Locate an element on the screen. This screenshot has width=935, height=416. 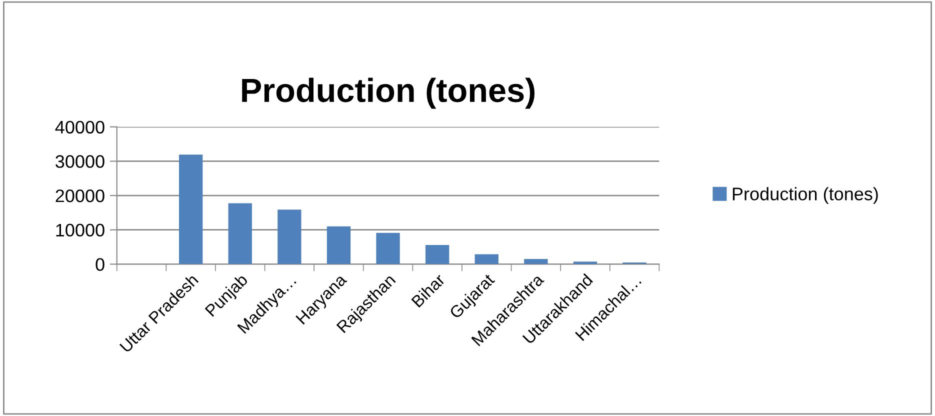
chart-title: Production (tones) is located at coordinates (388, 93).